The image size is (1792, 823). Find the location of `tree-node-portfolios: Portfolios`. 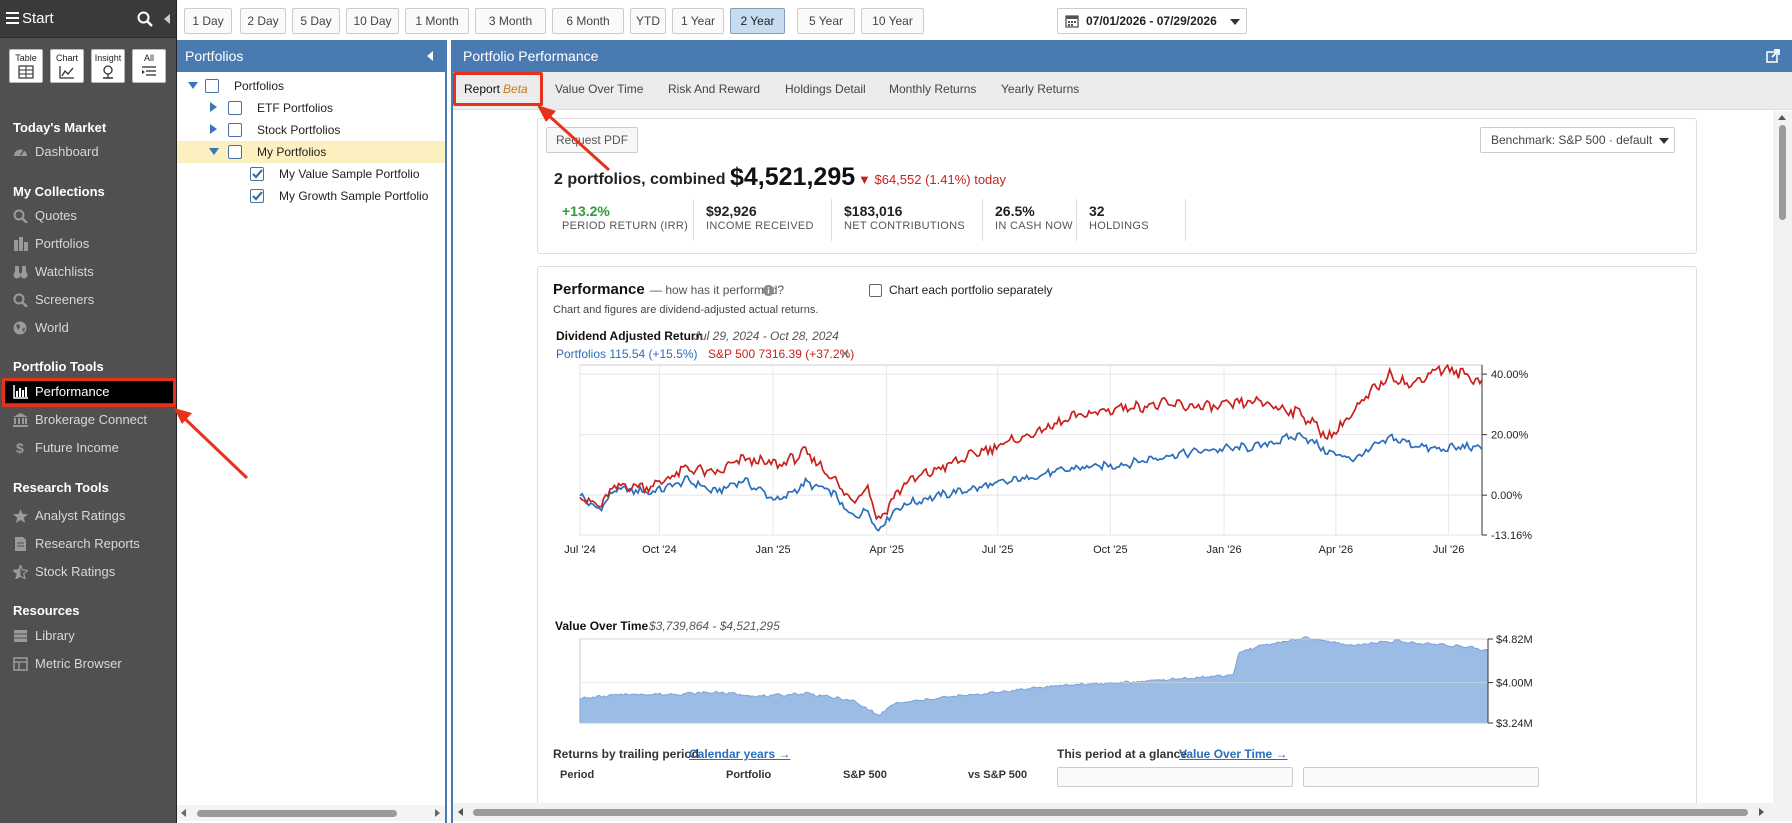

tree-node-portfolios: Portfolios is located at coordinates (311, 86).